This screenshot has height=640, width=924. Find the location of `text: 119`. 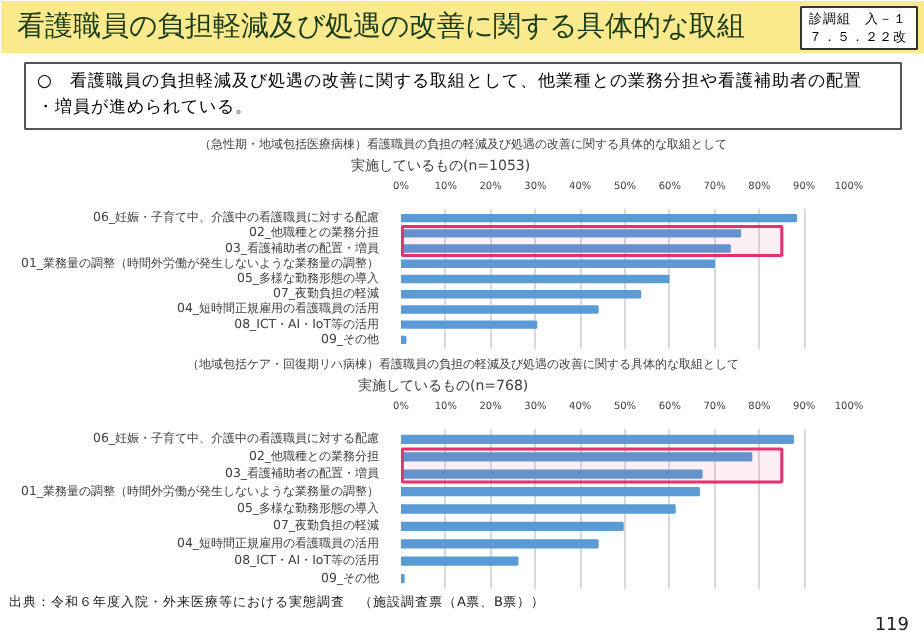

text: 119 is located at coordinates (892, 626).